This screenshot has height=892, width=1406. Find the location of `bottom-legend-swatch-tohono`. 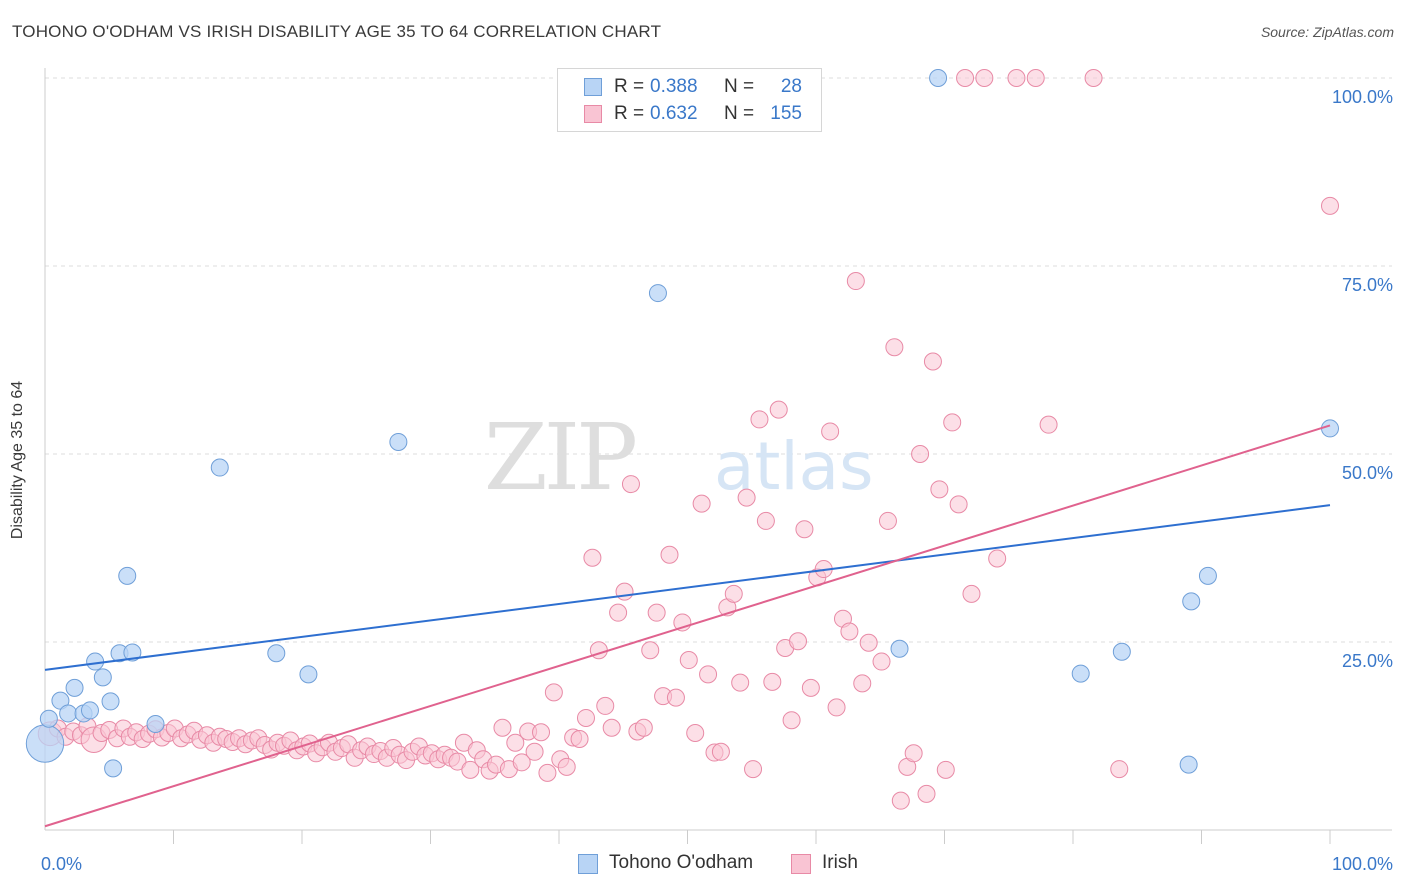

bottom-legend-swatch-tohono is located at coordinates (588, 864).